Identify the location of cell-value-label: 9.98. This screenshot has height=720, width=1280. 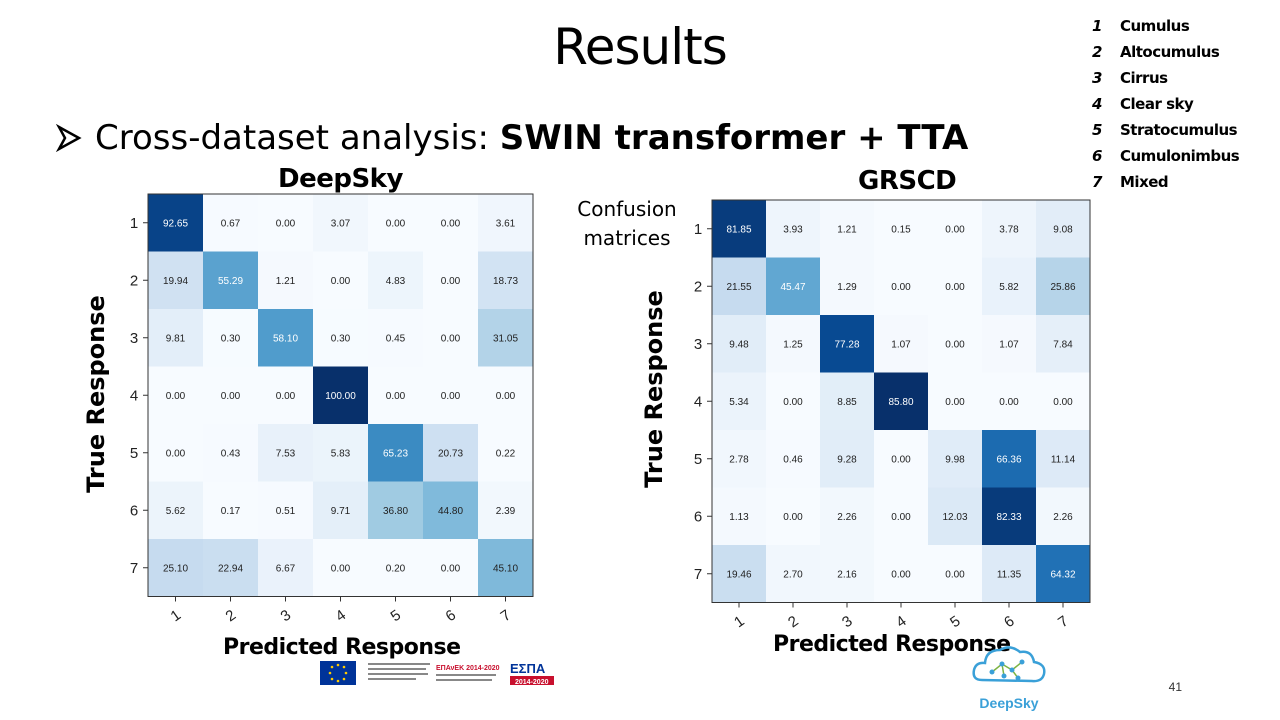
(955, 459).